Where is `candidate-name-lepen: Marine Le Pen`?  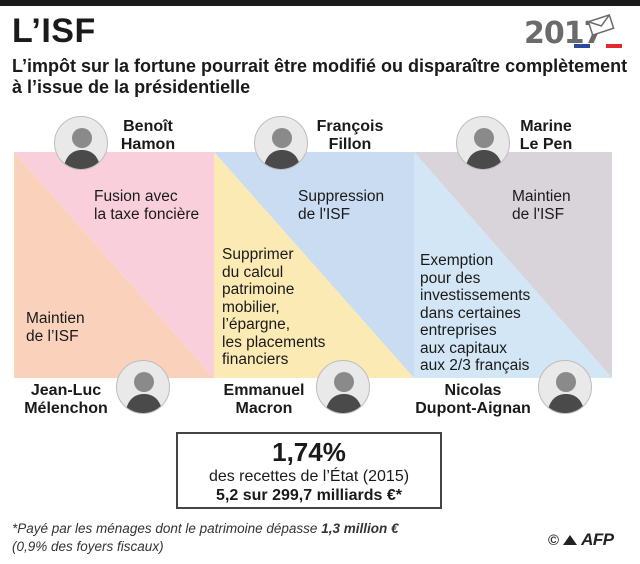
candidate-name-lepen: Marine Le Pen is located at coordinates (546, 135).